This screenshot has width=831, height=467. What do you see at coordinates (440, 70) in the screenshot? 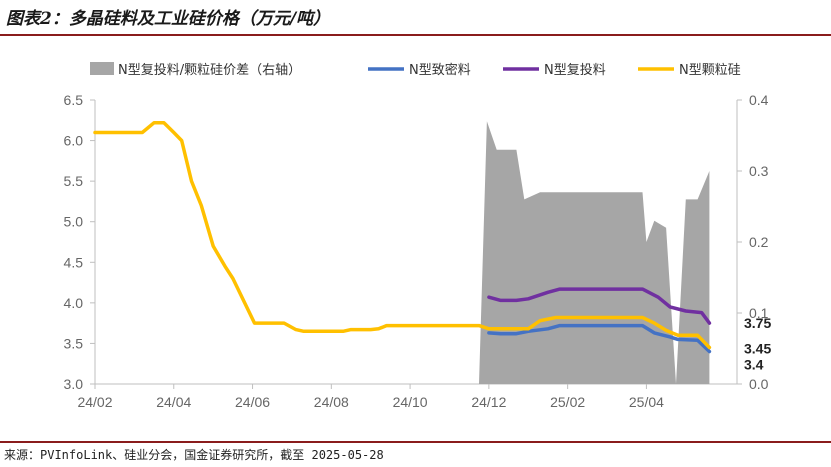
I see `legend-label-dense: N型致密料` at bounding box center [440, 70].